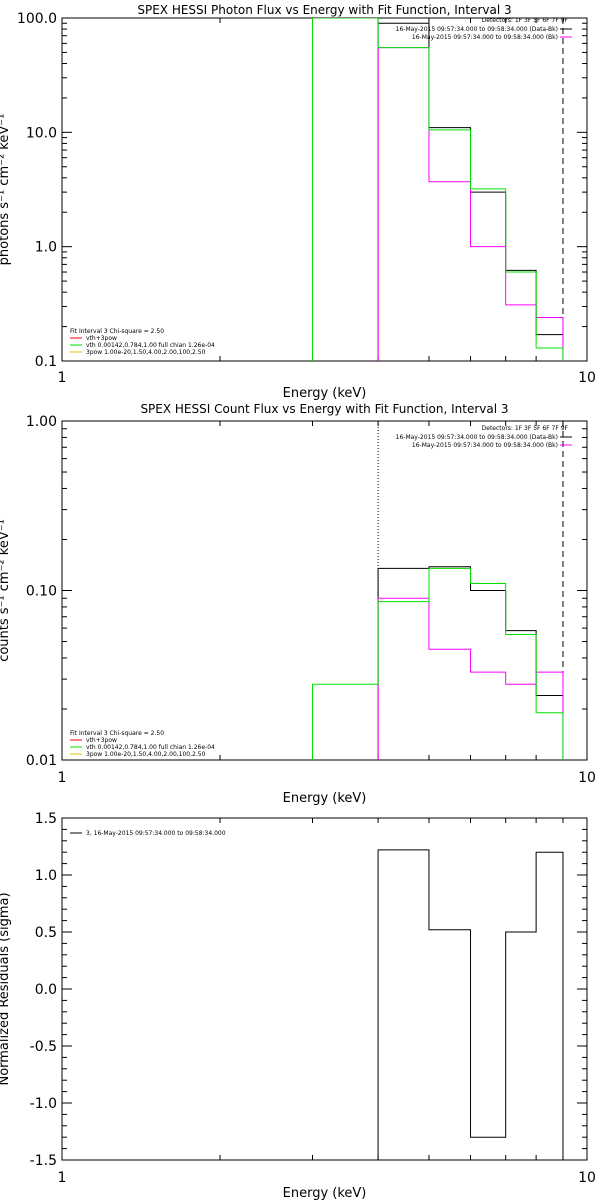 Image resolution: width=600 pixels, height=1200 pixels. I want to click on y-tick-label: 0.01, so click(41, 761).